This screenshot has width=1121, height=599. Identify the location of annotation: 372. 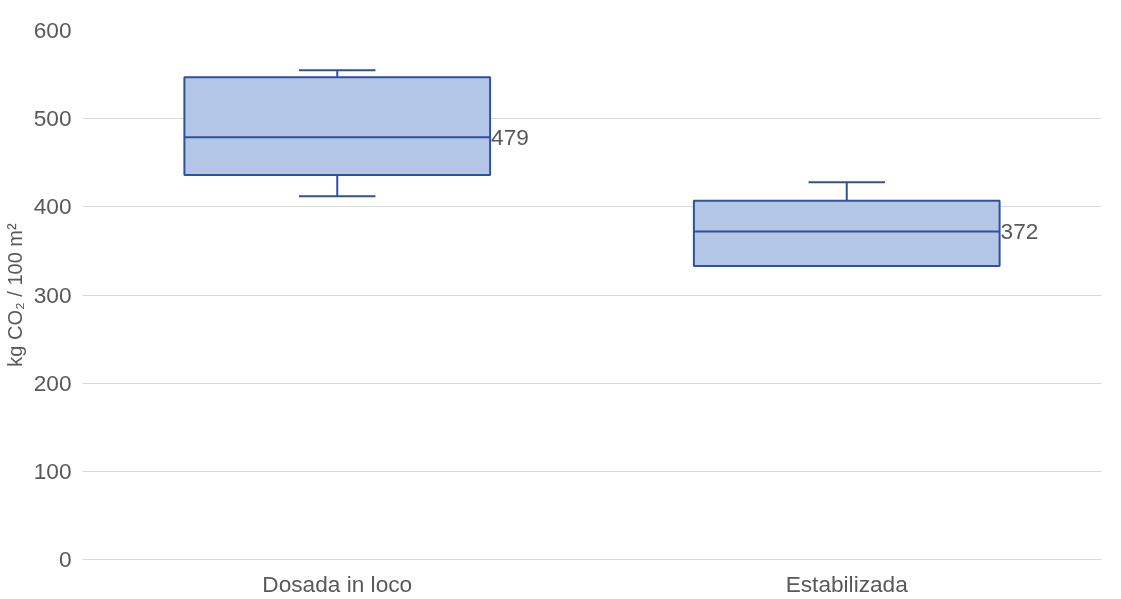
(1019, 231).